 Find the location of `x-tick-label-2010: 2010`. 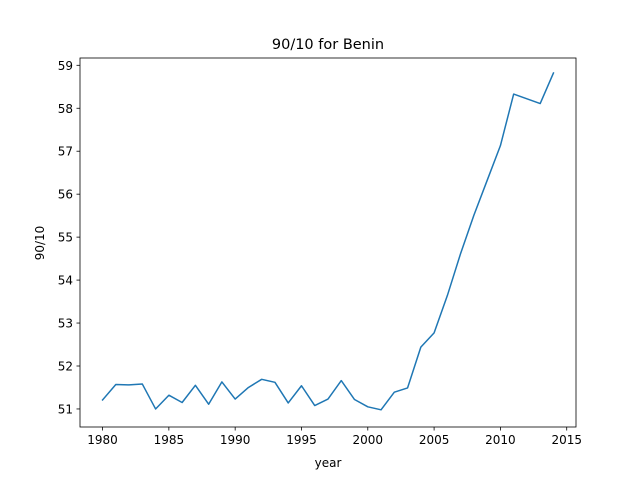

x-tick-label-2010: 2010 is located at coordinates (500, 440).